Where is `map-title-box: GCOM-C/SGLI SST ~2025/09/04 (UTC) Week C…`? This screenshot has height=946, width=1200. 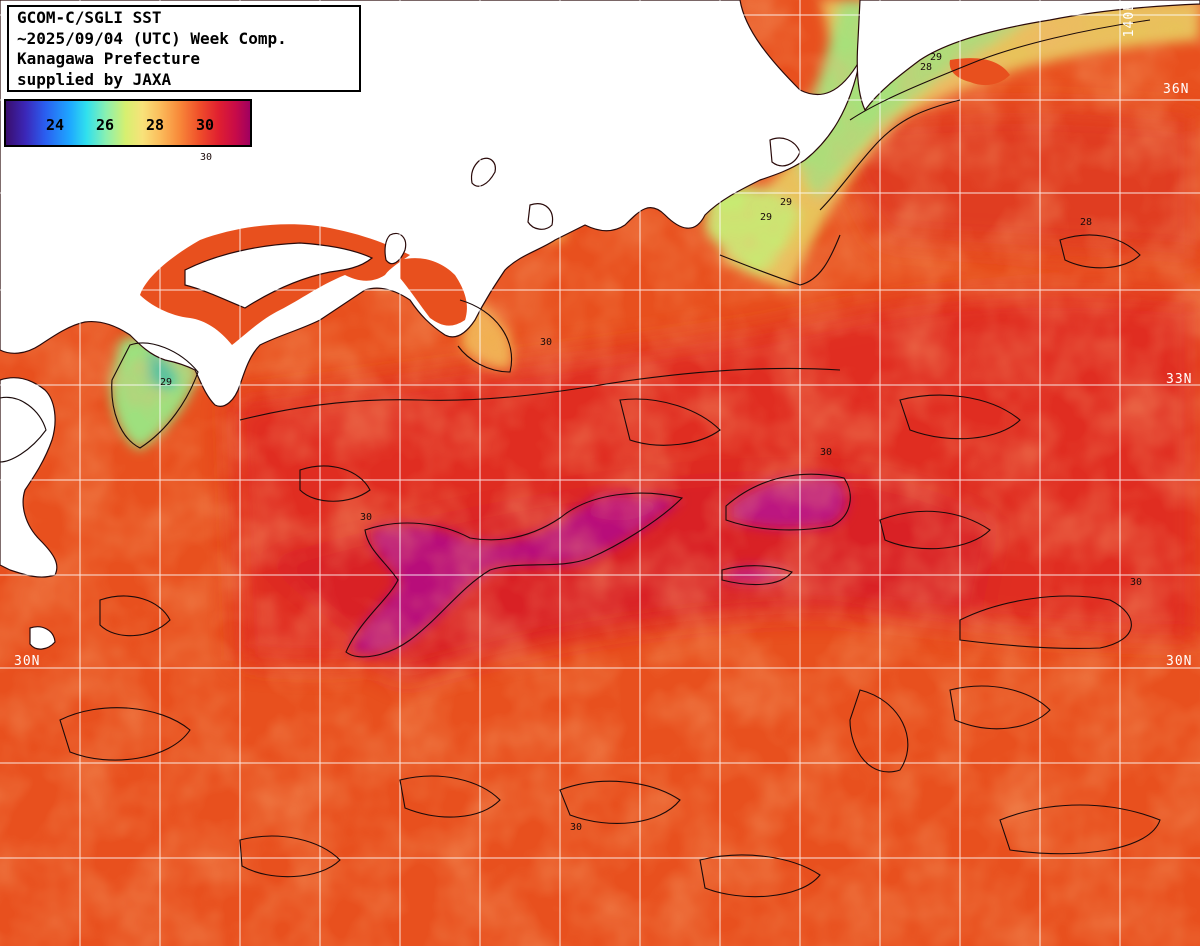 map-title-box: GCOM-C/SGLI SST ~2025/09/04 (UTC) Week C… is located at coordinates (184, 48).